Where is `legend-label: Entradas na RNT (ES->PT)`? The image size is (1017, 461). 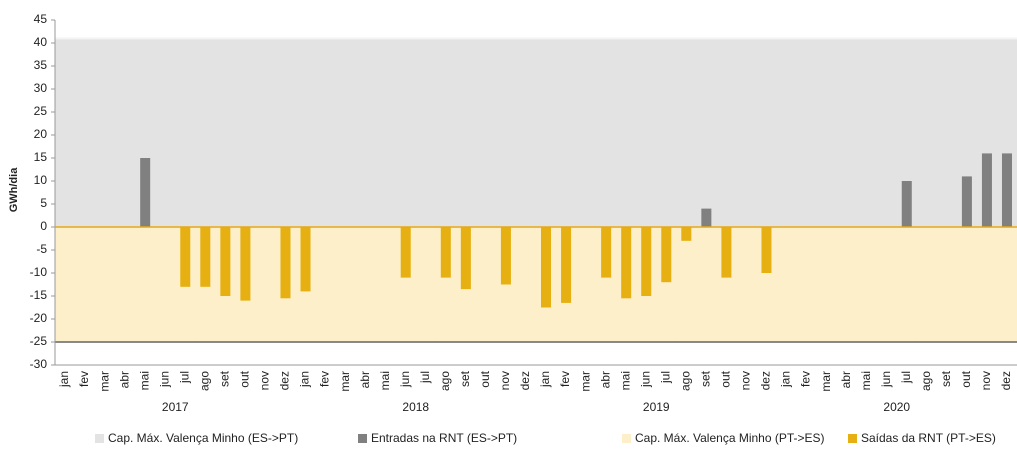 legend-label: Entradas na RNT (ES->PT) is located at coordinates (444, 438).